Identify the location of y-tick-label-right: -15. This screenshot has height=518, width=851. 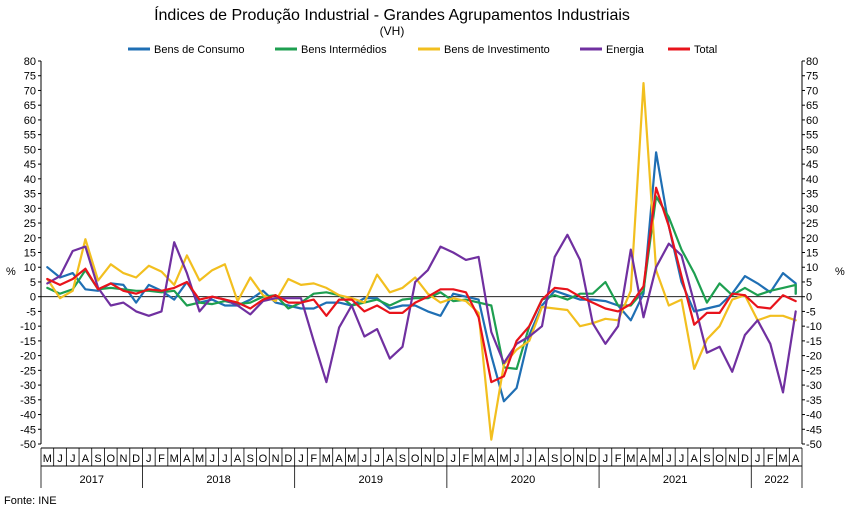
(814, 342).